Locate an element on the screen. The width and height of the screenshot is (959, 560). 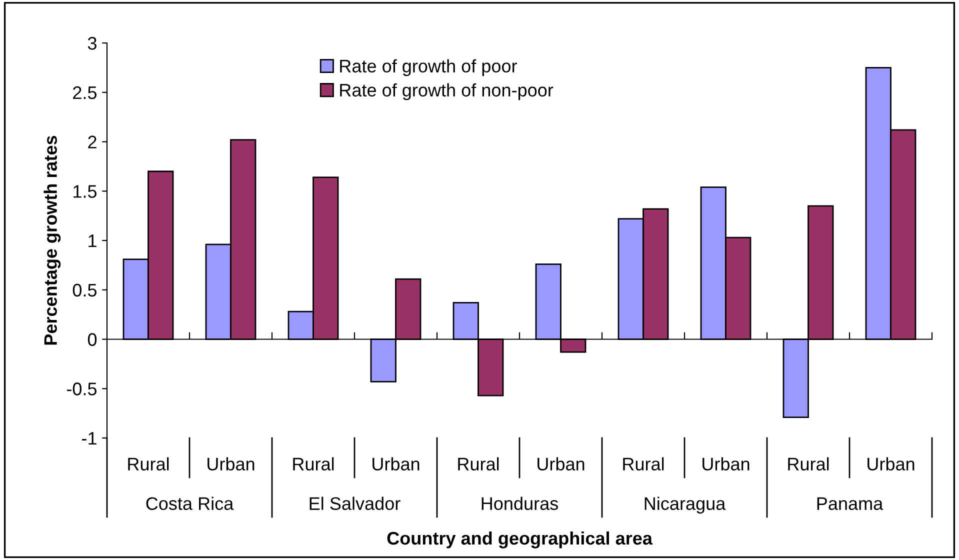
y-tick-label: 0.5 is located at coordinates (84, 290).